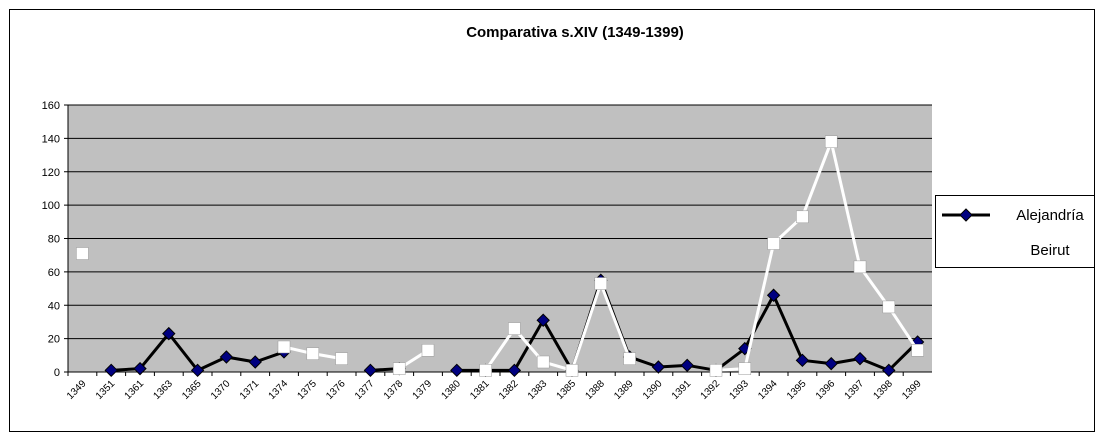  What do you see at coordinates (51, 206) in the screenshot?
I see `y-tick-label: 100` at bounding box center [51, 206].